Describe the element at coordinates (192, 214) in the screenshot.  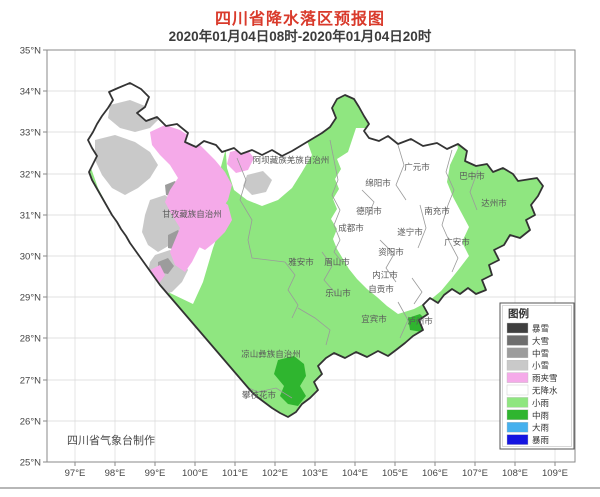
I see `region-label: 甘孜藏族自治州` at that location.